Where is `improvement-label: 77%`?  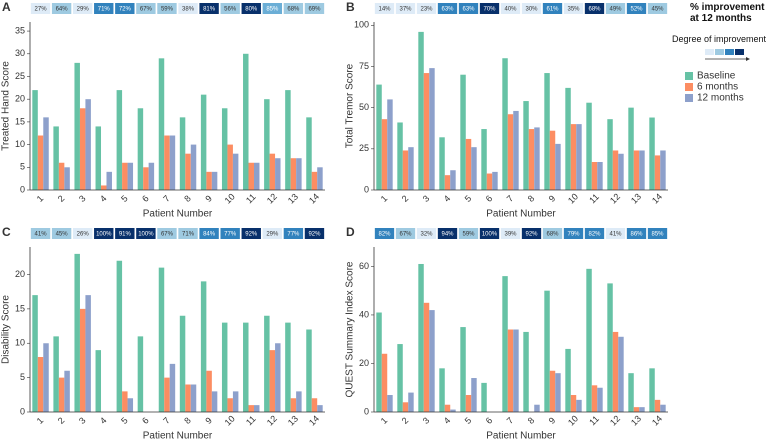
improvement-label: 77% is located at coordinates (230, 234).